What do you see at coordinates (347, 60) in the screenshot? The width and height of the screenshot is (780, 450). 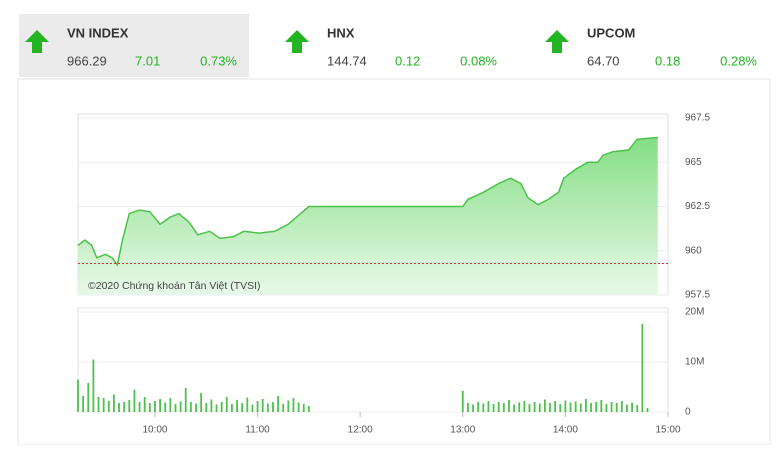 I see `index-value: 144.74` at bounding box center [347, 60].